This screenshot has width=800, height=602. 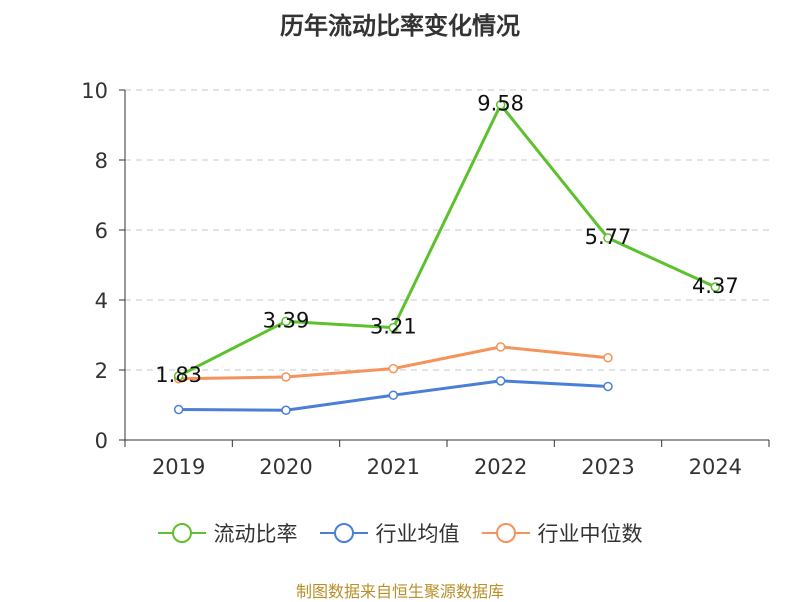 What do you see at coordinates (393, 467) in the screenshot?
I see `x-tick-label: 2021` at bounding box center [393, 467].